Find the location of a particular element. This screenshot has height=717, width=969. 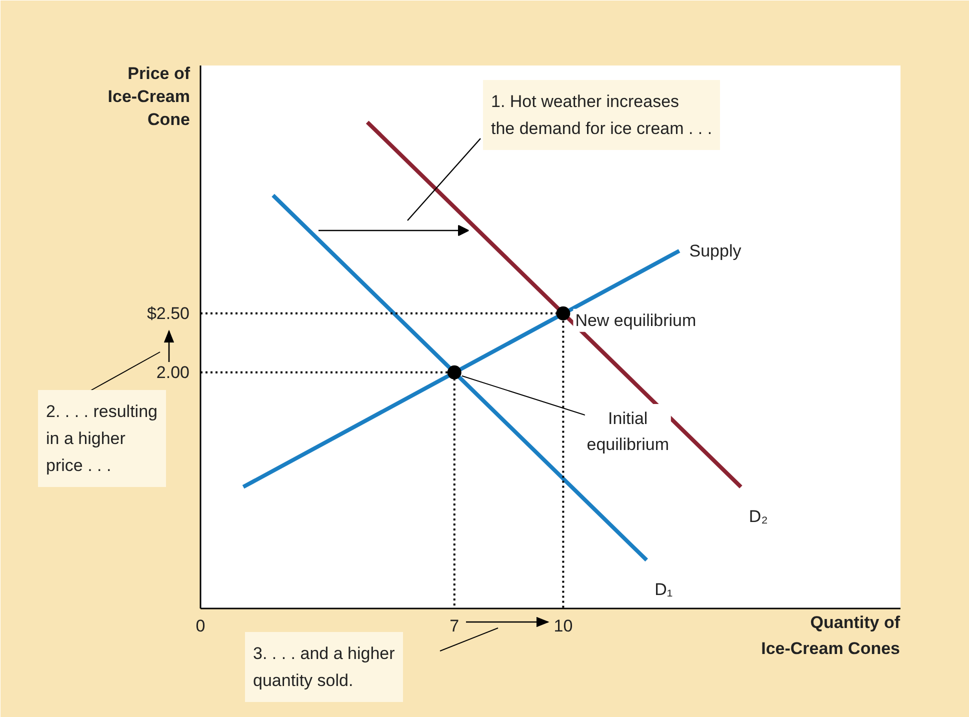

y-axis-title: Price of Ice-Cream Cone is located at coordinates (149, 97).